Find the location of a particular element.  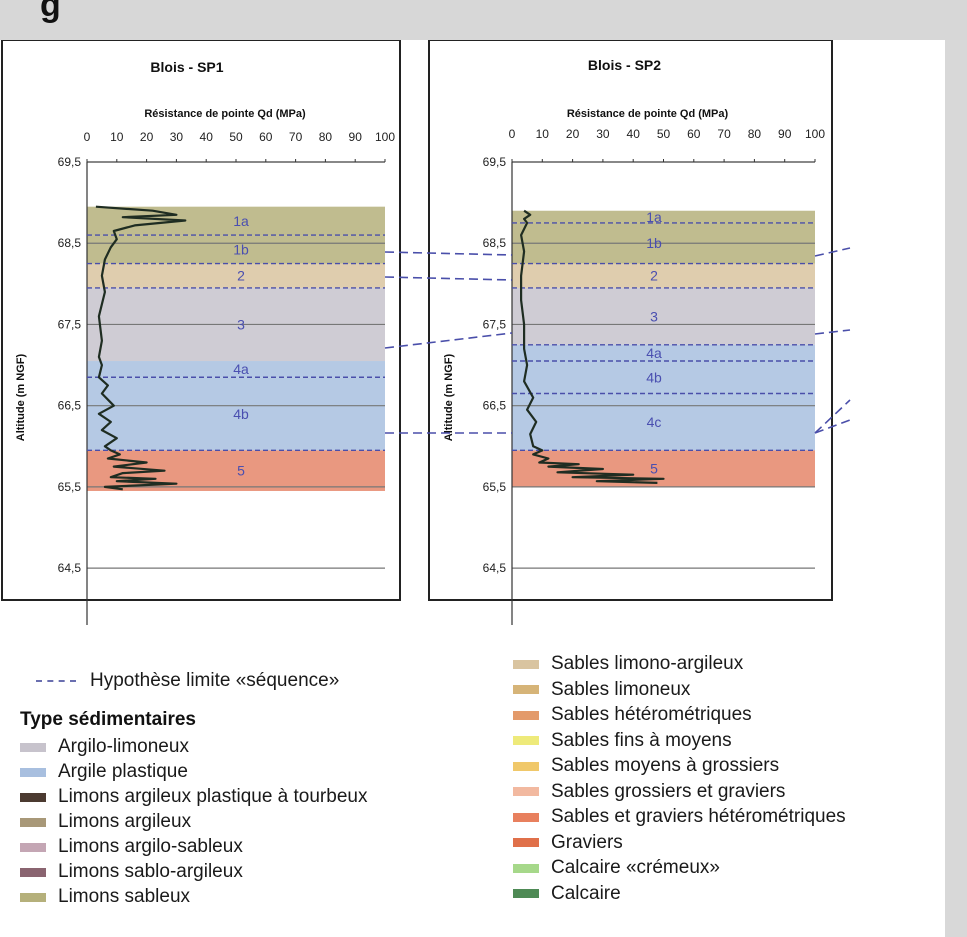

header-title: g is located at coordinates (50, 12).